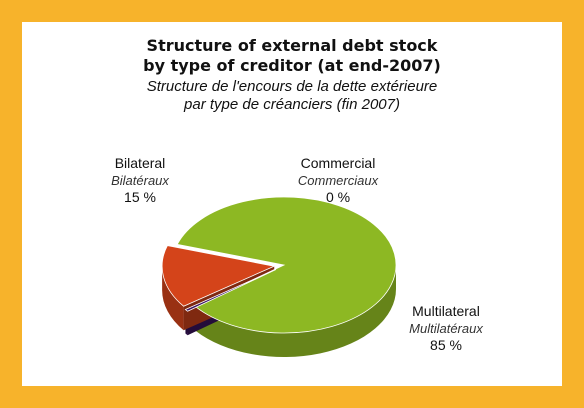 The image size is (584, 408). I want to click on label-bilateral: Bilateral, so click(140, 163).